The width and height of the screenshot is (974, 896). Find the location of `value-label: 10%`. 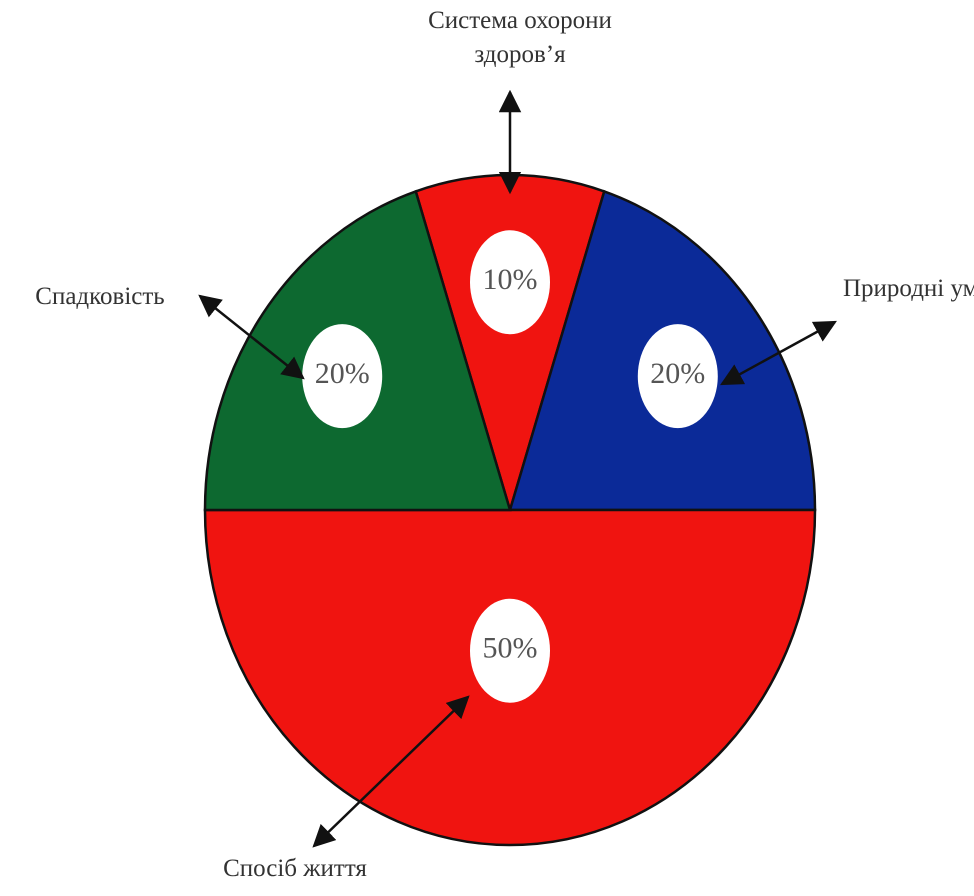

value-label: 10% is located at coordinates (510, 279).